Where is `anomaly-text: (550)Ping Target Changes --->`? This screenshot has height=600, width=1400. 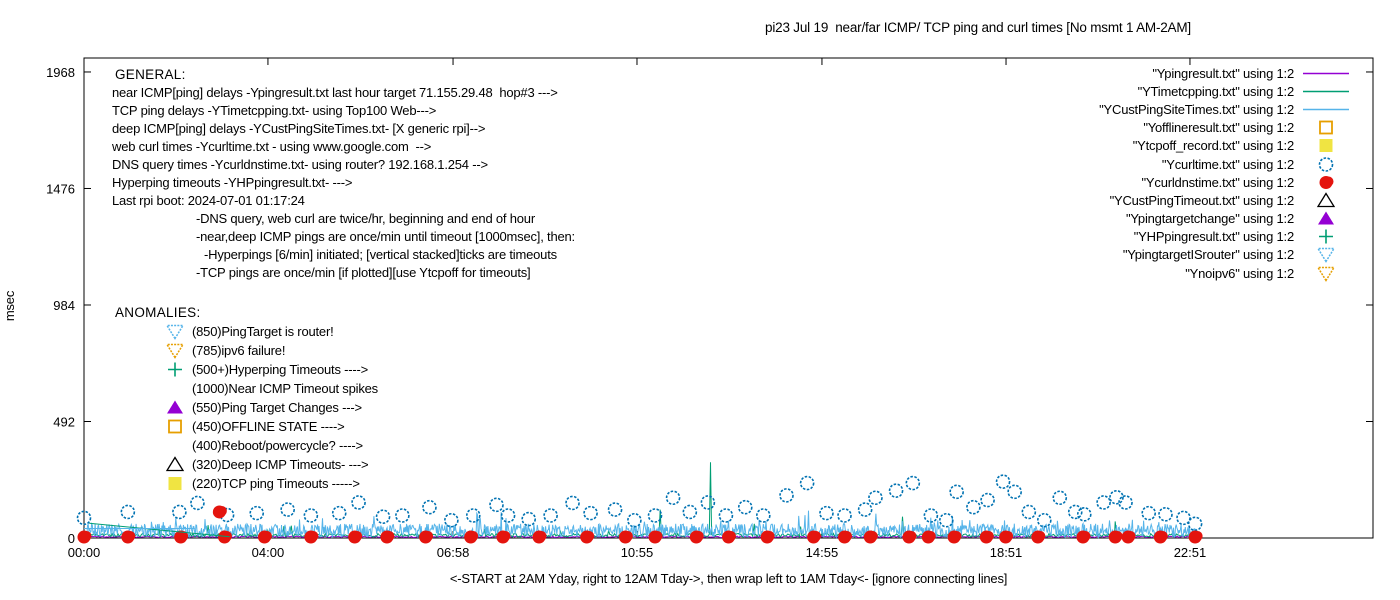
anomaly-text: (550)Ping Target Changes ---> is located at coordinates (277, 407).